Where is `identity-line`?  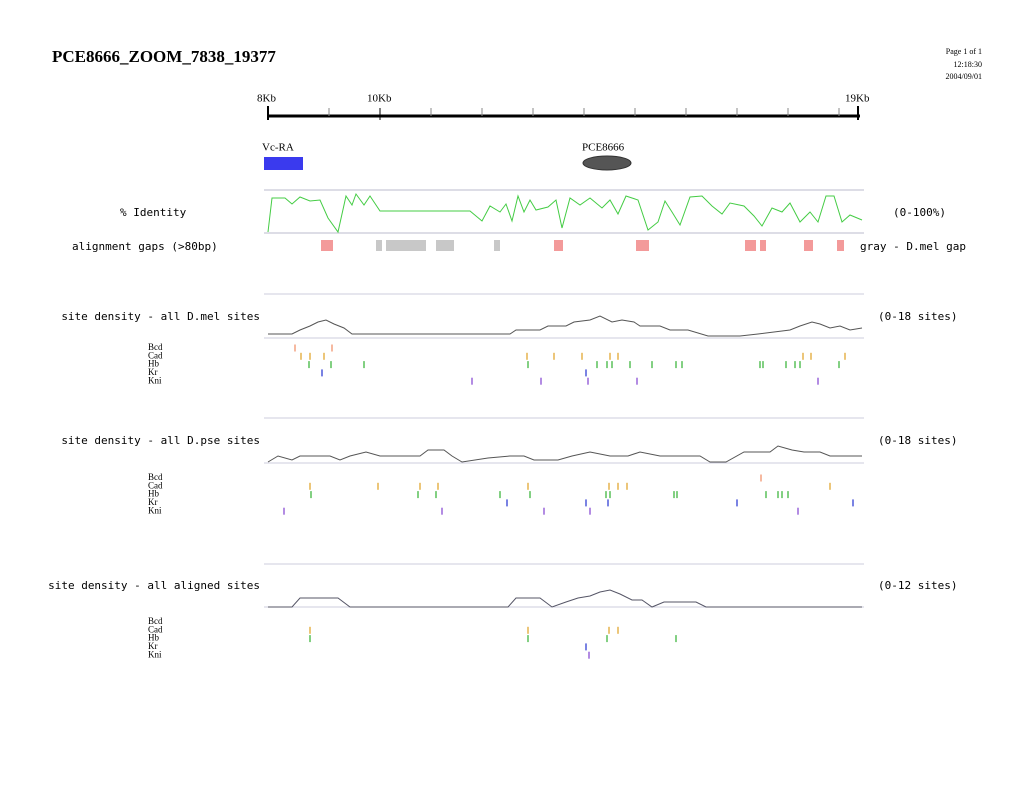 identity-line is located at coordinates (565, 213).